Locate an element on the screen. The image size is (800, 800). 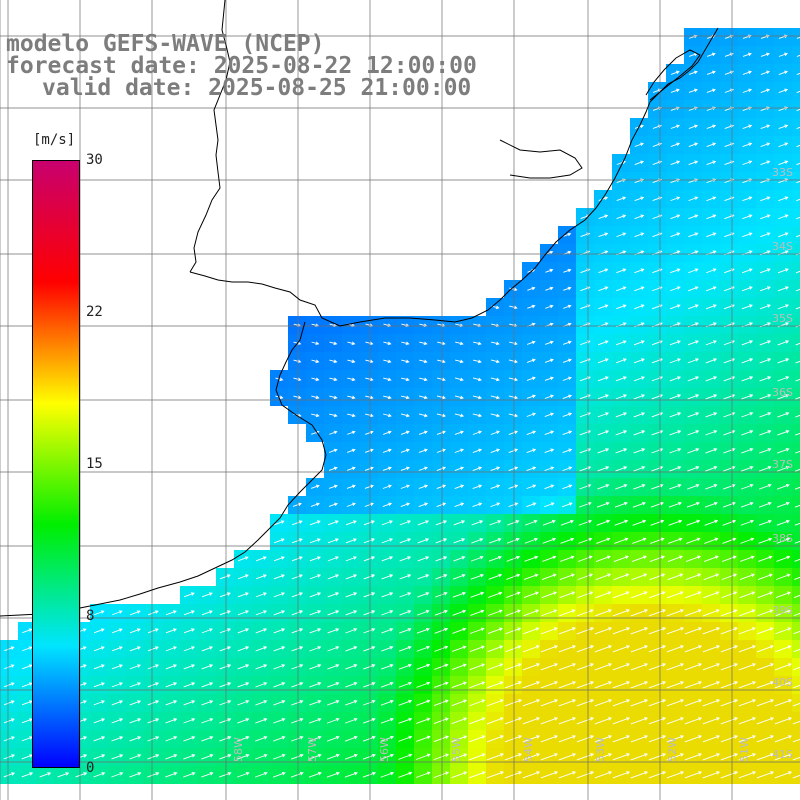
lon-label-53w: 53W is located at coordinates (600, 749).